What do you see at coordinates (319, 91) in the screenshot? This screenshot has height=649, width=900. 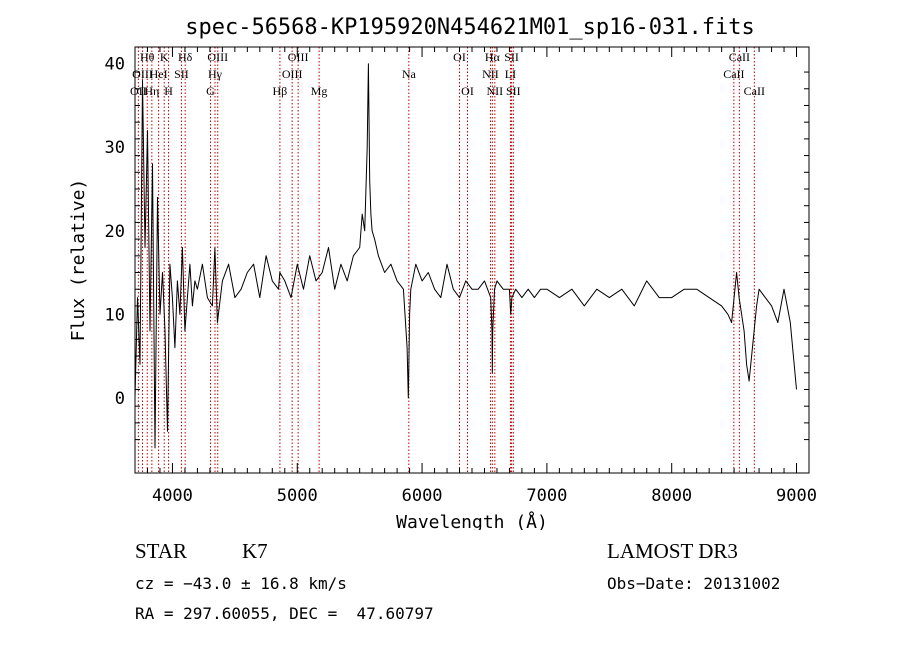 I see `line-label: Mg` at bounding box center [319, 91].